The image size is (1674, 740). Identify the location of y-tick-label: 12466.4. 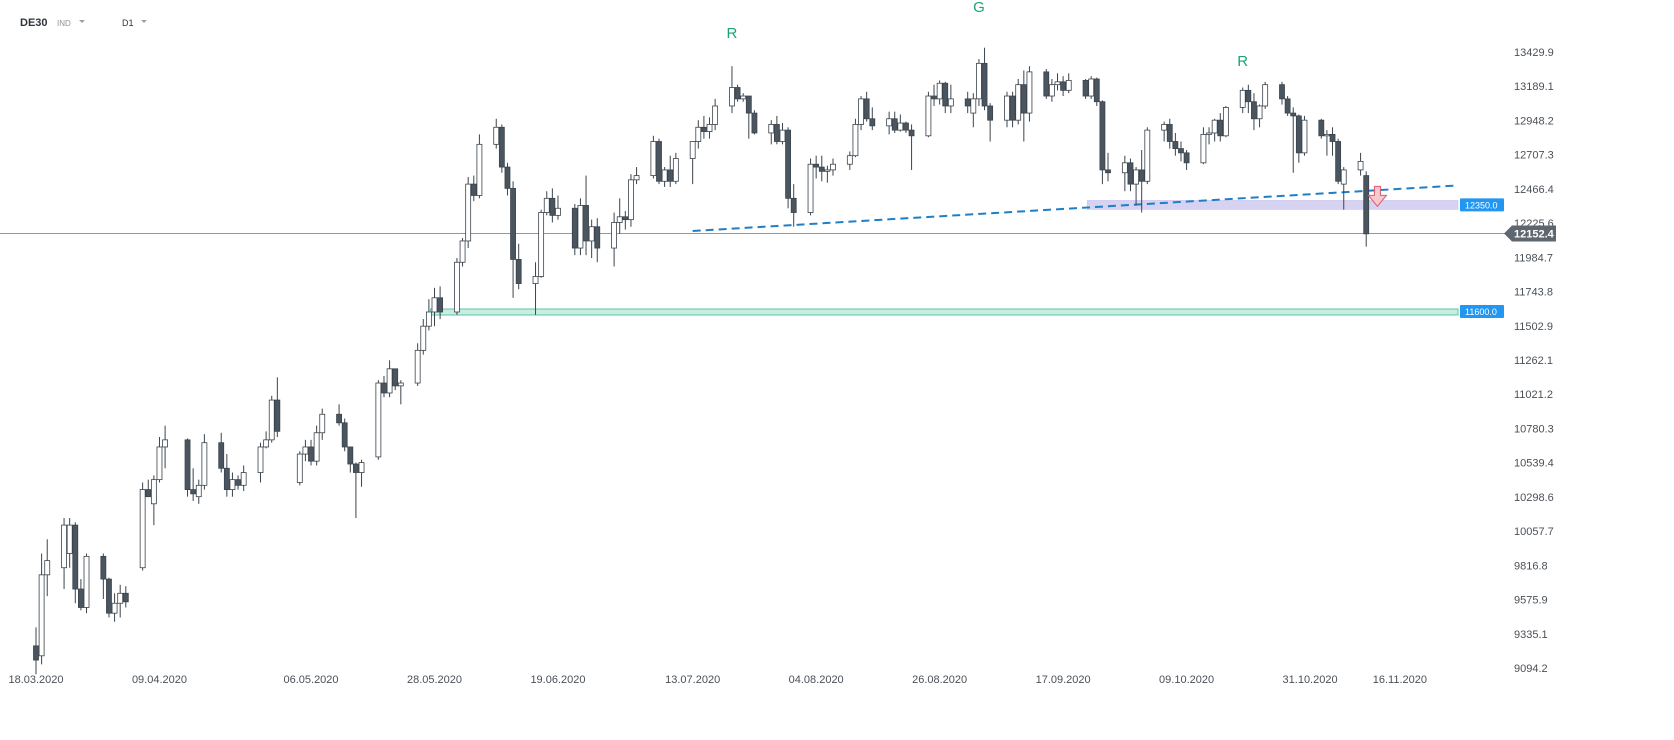
(1534, 190).